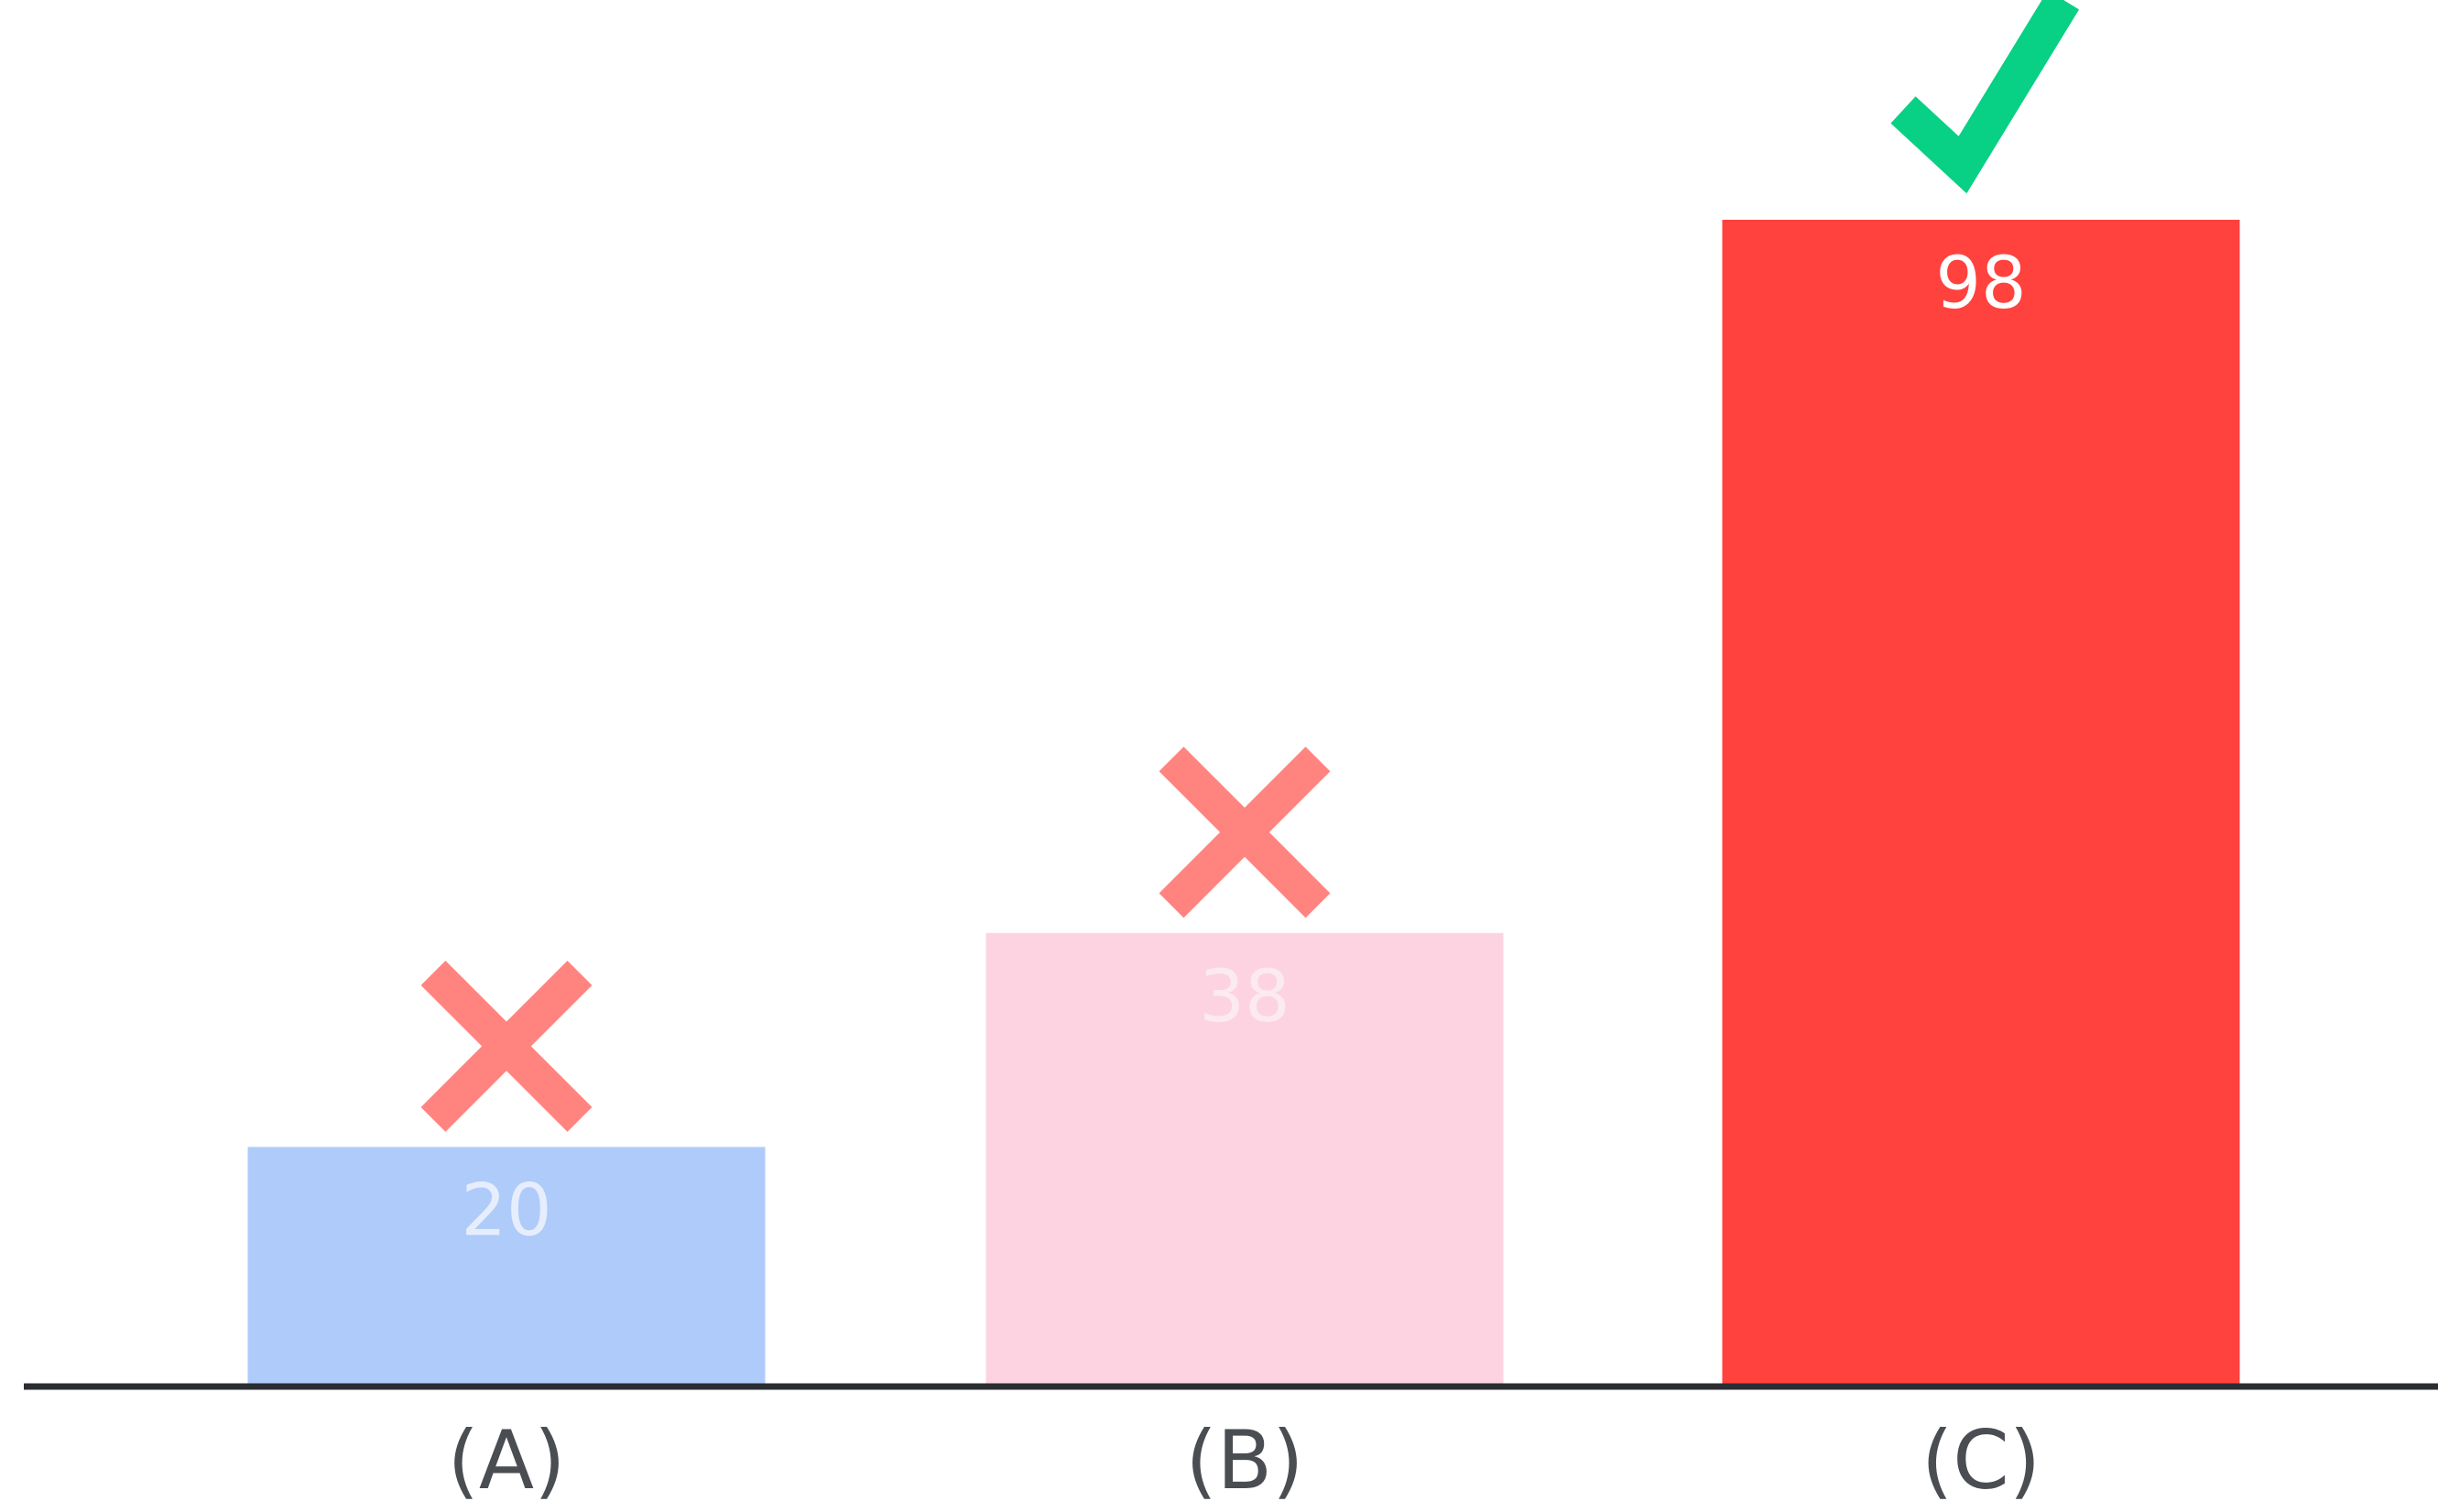 The height and width of the screenshot is (1512, 2438). I want to click on checkmark-icon, so click(1985, 97).